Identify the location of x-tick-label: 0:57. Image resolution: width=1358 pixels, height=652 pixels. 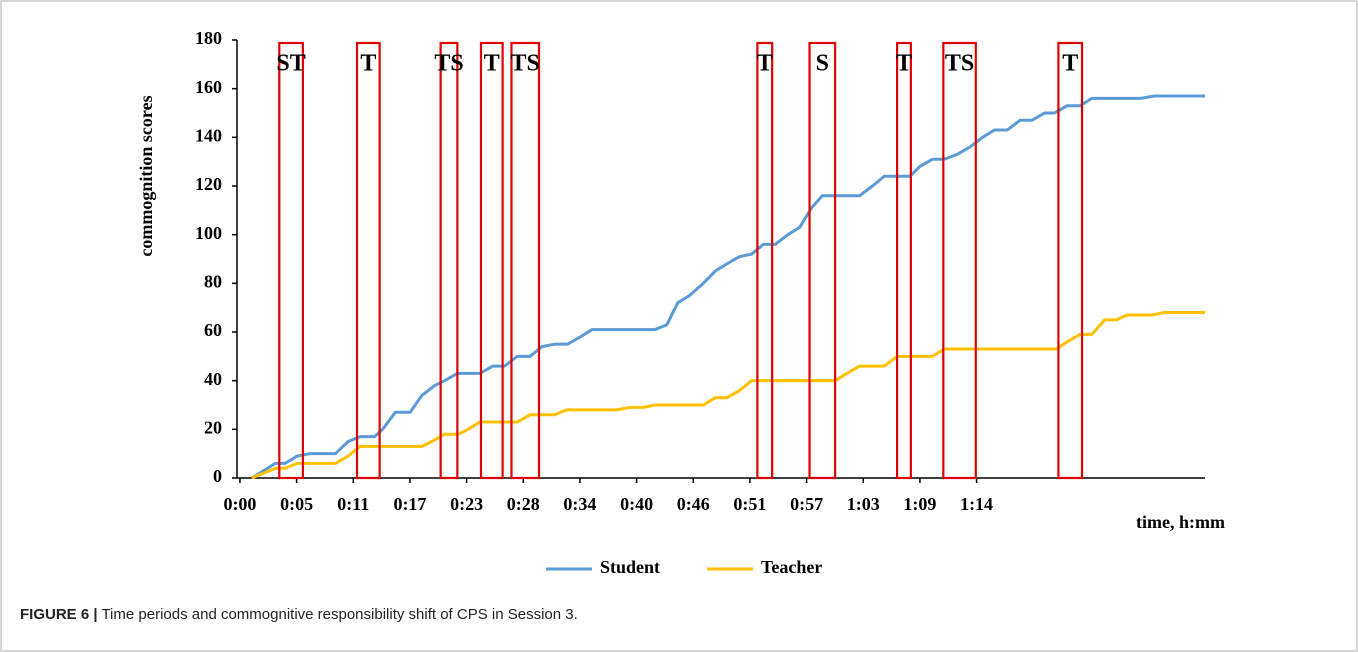
(806, 504).